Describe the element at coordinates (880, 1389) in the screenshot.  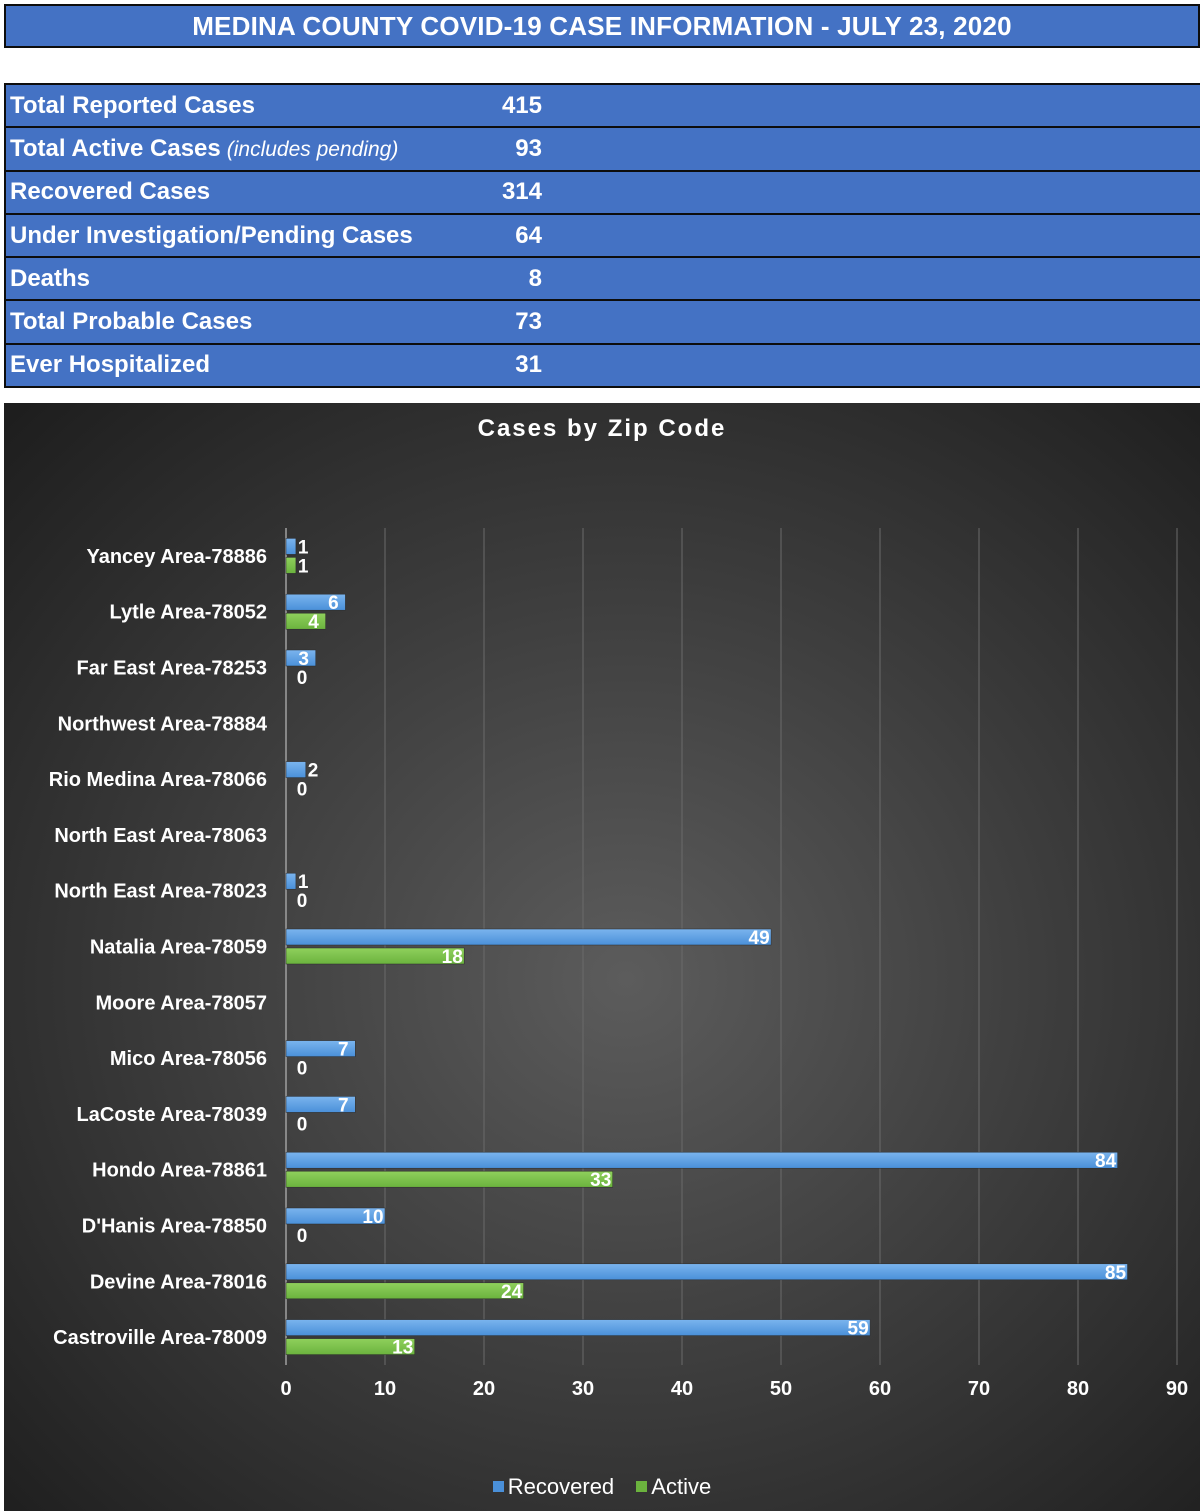
I see `x-tick-label: 60` at that location.